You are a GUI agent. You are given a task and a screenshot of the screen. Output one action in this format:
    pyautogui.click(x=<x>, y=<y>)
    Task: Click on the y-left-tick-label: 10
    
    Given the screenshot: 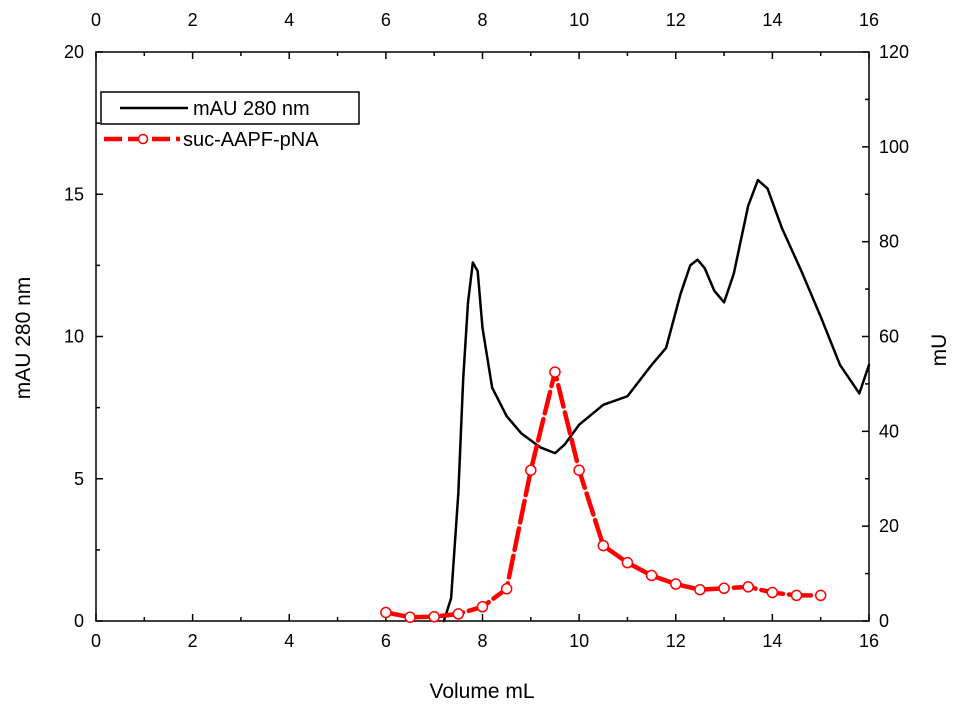 What is the action you would take?
    pyautogui.click(x=74, y=337)
    